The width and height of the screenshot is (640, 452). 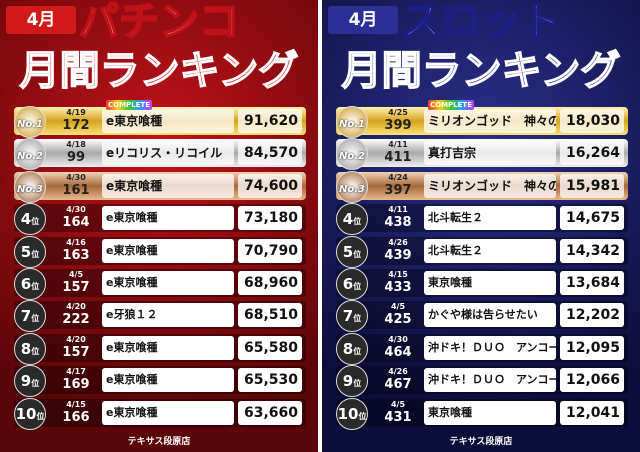 What do you see at coordinates (398, 412) in the screenshot?
I see `date-machine: 4/5 431` at bounding box center [398, 412].